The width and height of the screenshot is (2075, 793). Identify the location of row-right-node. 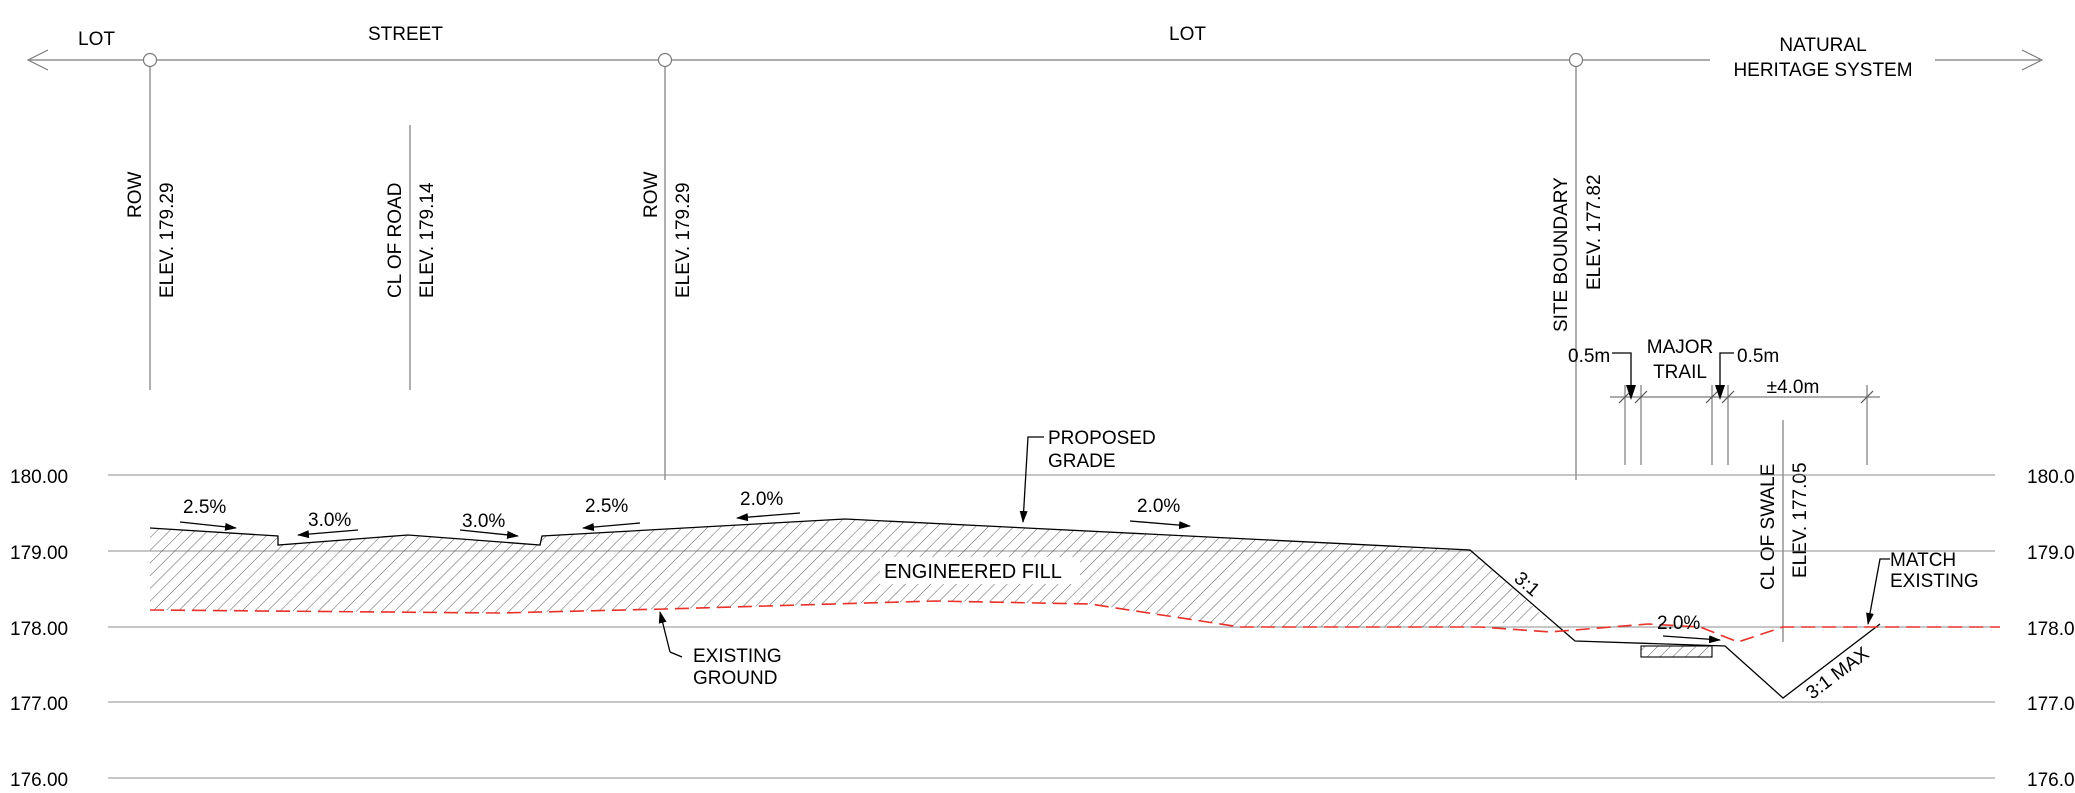
(665, 60).